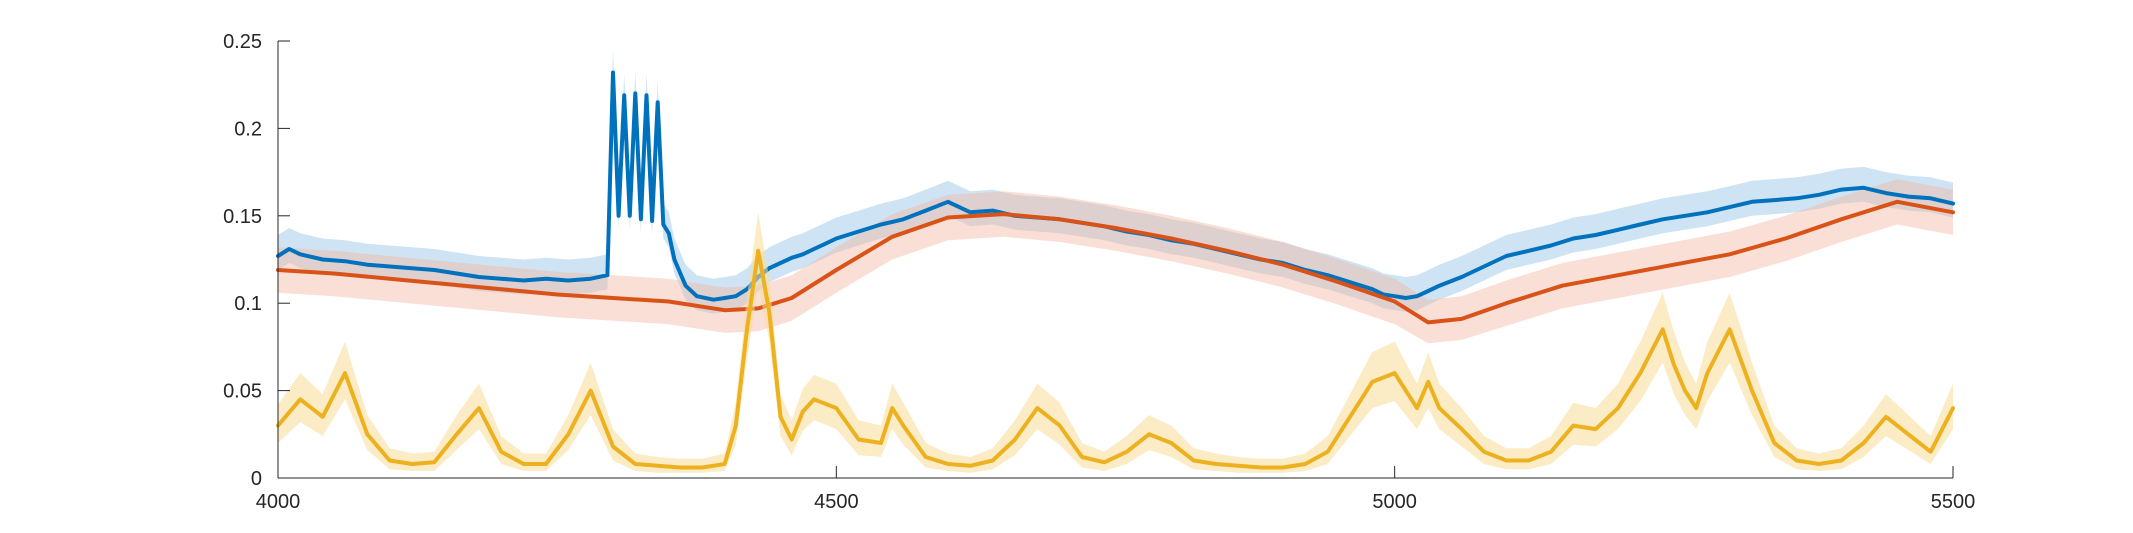 The width and height of the screenshot is (2133, 533). I want to click on y-tick-label: 0, so click(256, 479).